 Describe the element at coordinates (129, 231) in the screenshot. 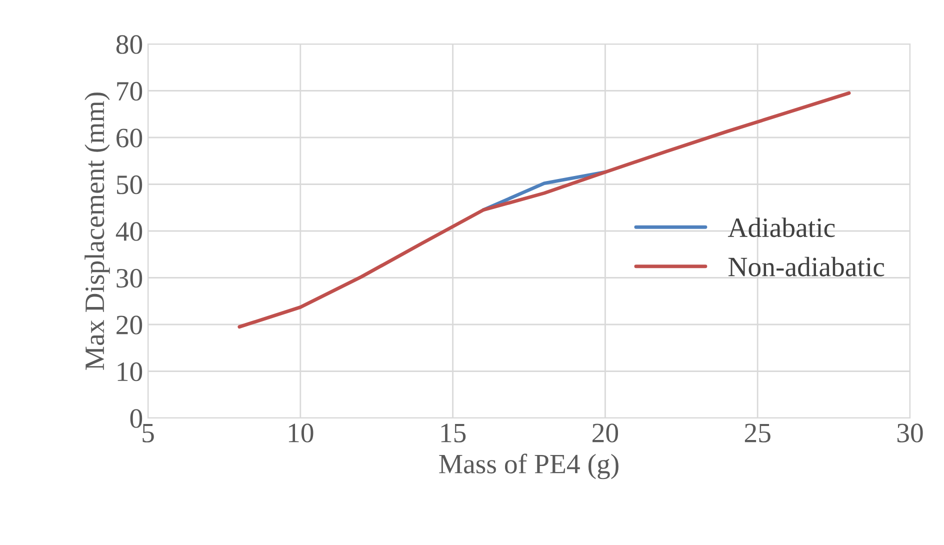

I see `y-tick-label: 40` at that location.